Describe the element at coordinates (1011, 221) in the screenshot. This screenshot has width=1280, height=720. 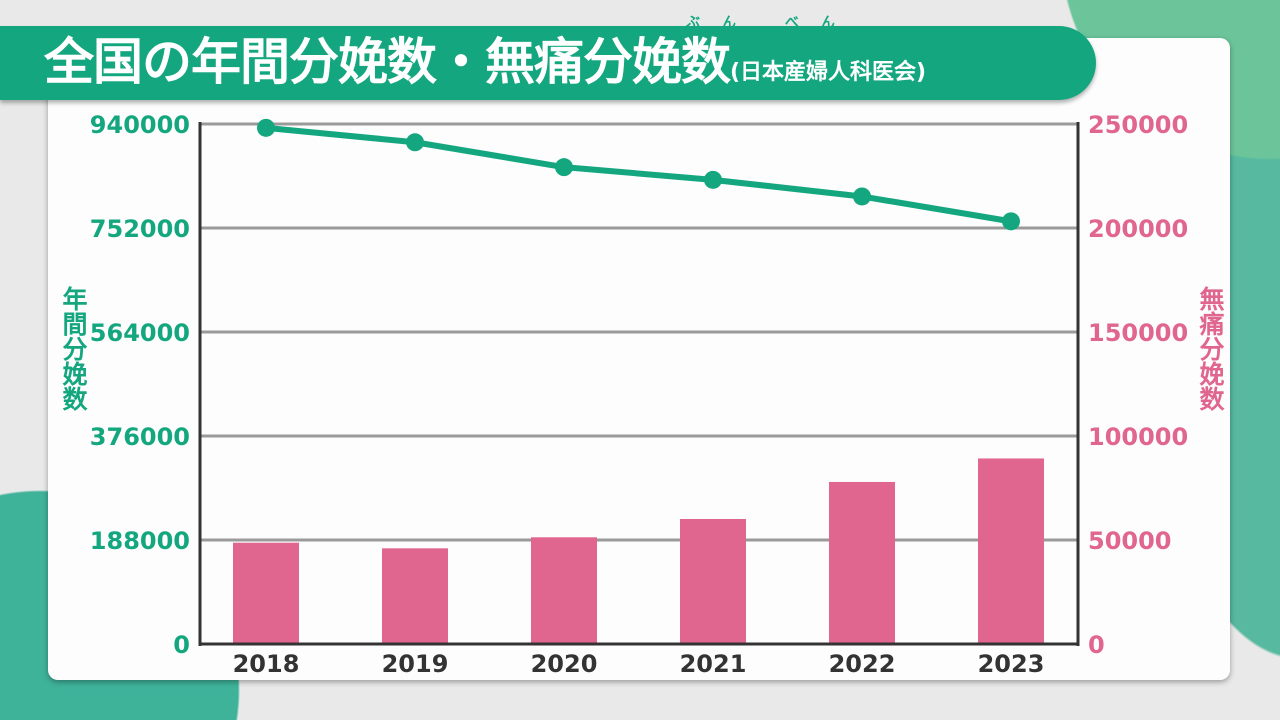
I see `line-point-2023` at that location.